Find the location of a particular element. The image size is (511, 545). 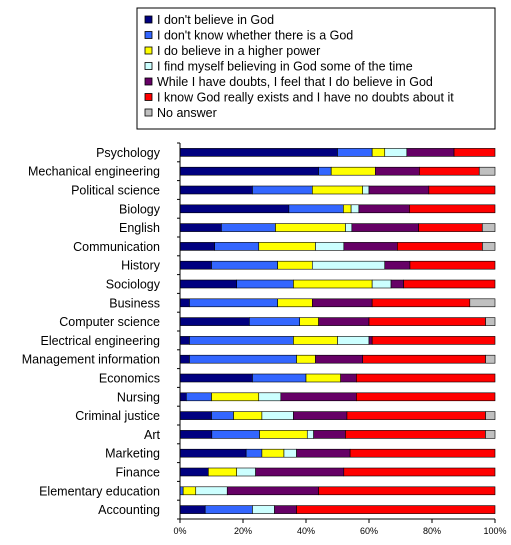

x-tick-label: 20% is located at coordinates (243, 531).